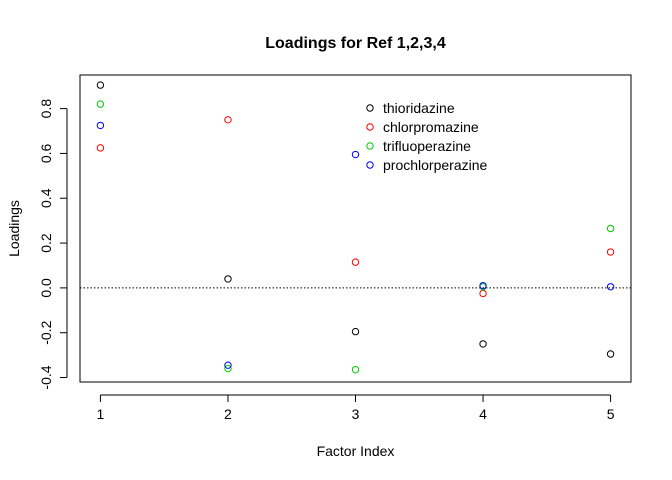  I want to click on y-tick-label: -0.2, so click(46, 332).